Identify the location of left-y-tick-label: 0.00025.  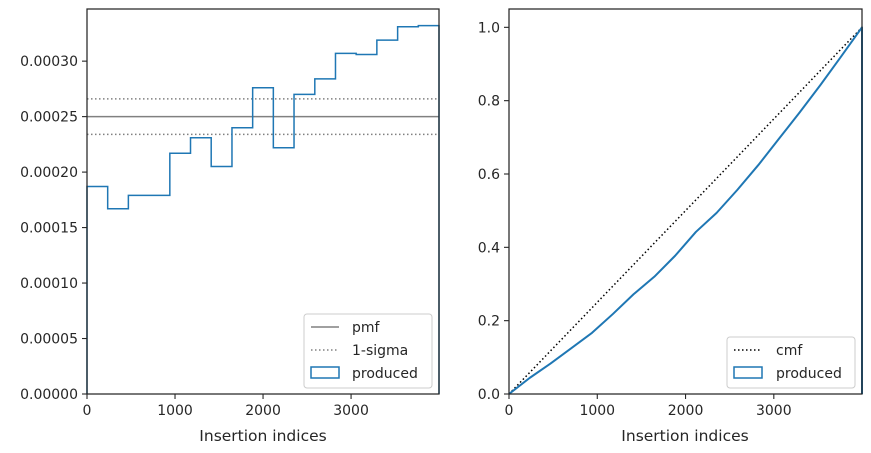
(49, 118).